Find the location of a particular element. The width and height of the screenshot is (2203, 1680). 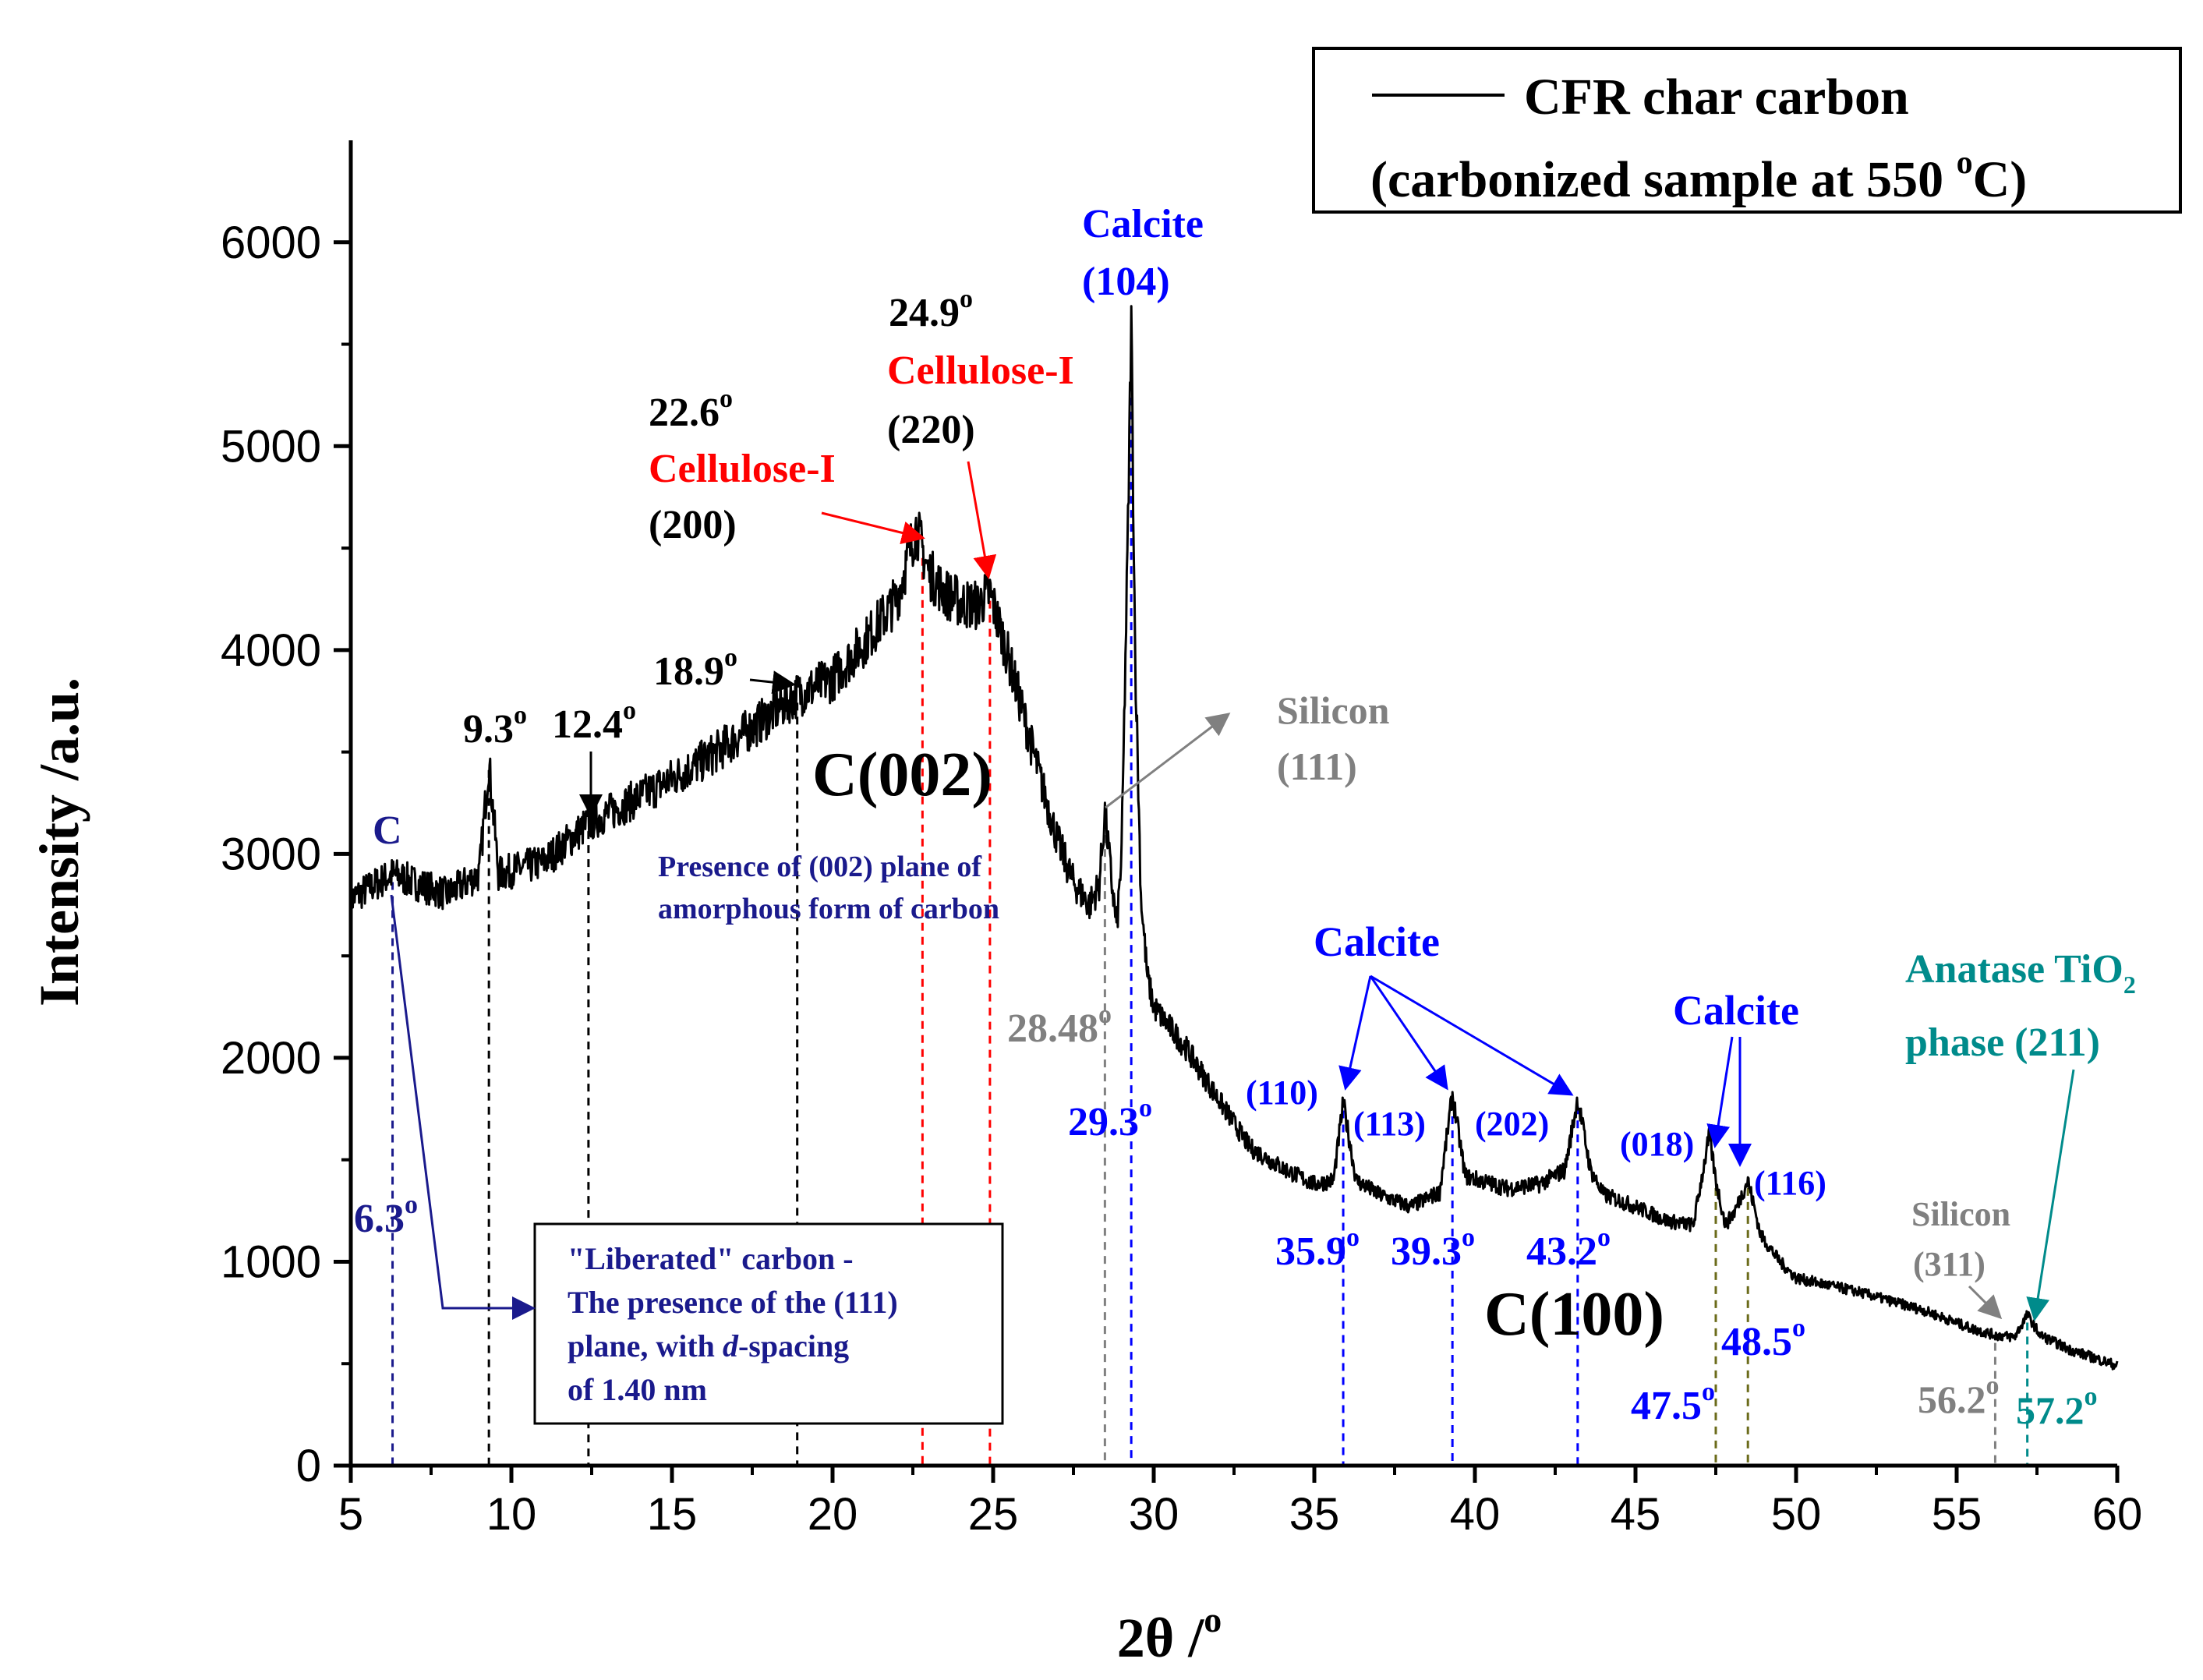

cellulose-200-label: Cellulose-I is located at coordinates (742, 469).